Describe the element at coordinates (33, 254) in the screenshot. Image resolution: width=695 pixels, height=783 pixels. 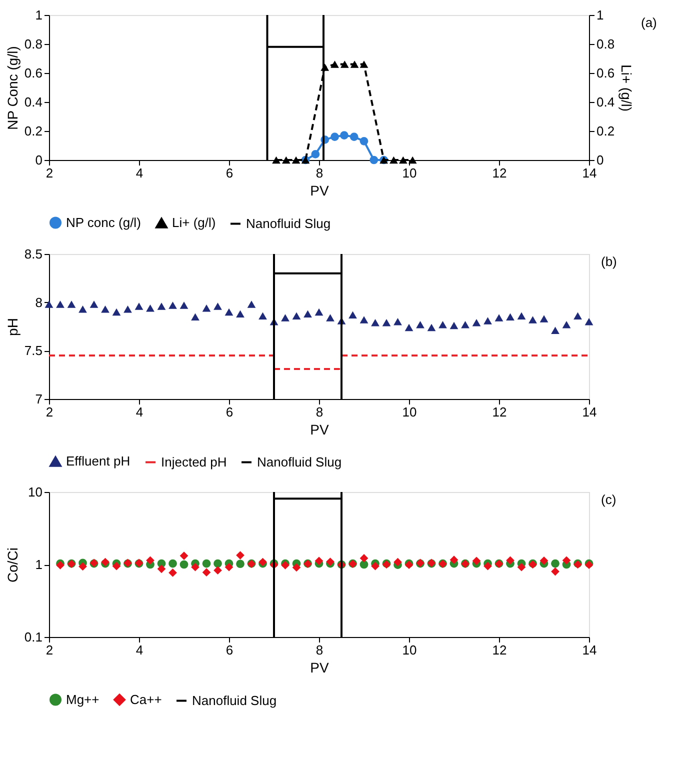
I see `y-tick-label: 8.5` at that location.